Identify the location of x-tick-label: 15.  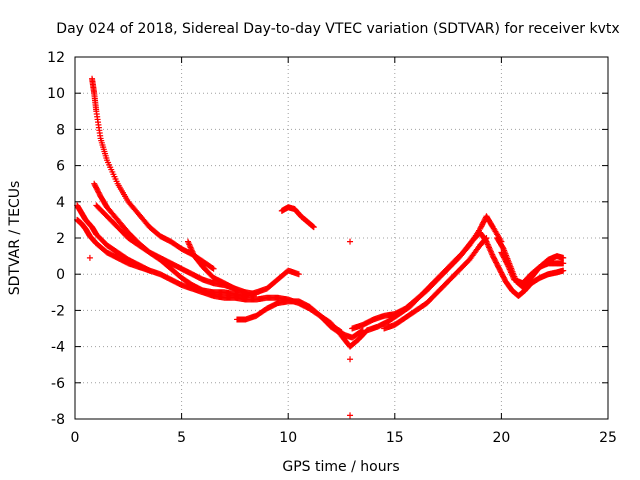
(395, 438).